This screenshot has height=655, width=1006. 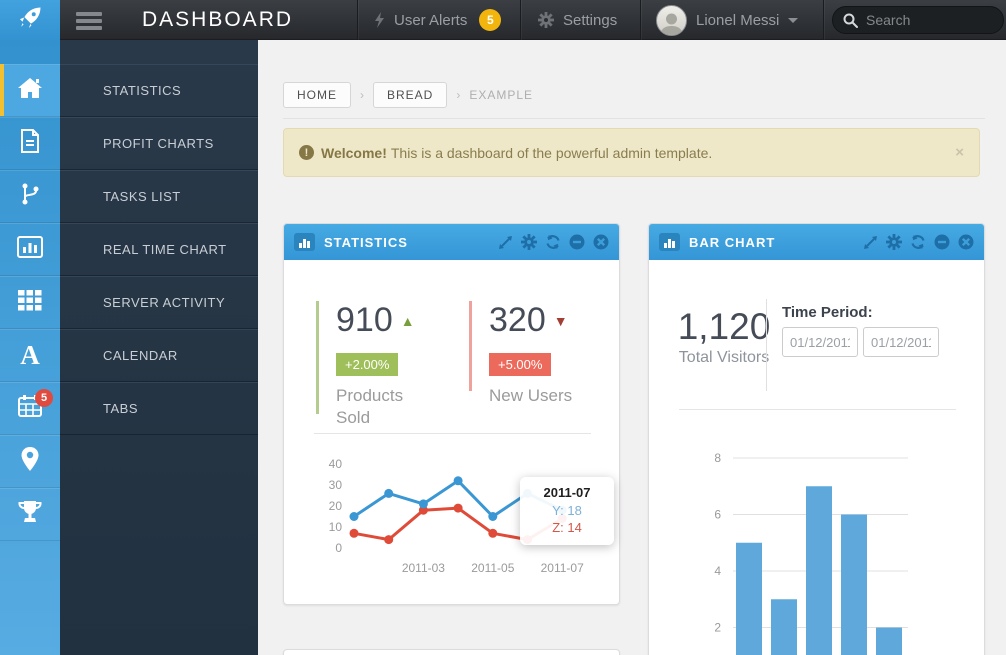 I want to click on y-tick-label: 30, so click(x=336, y=485).